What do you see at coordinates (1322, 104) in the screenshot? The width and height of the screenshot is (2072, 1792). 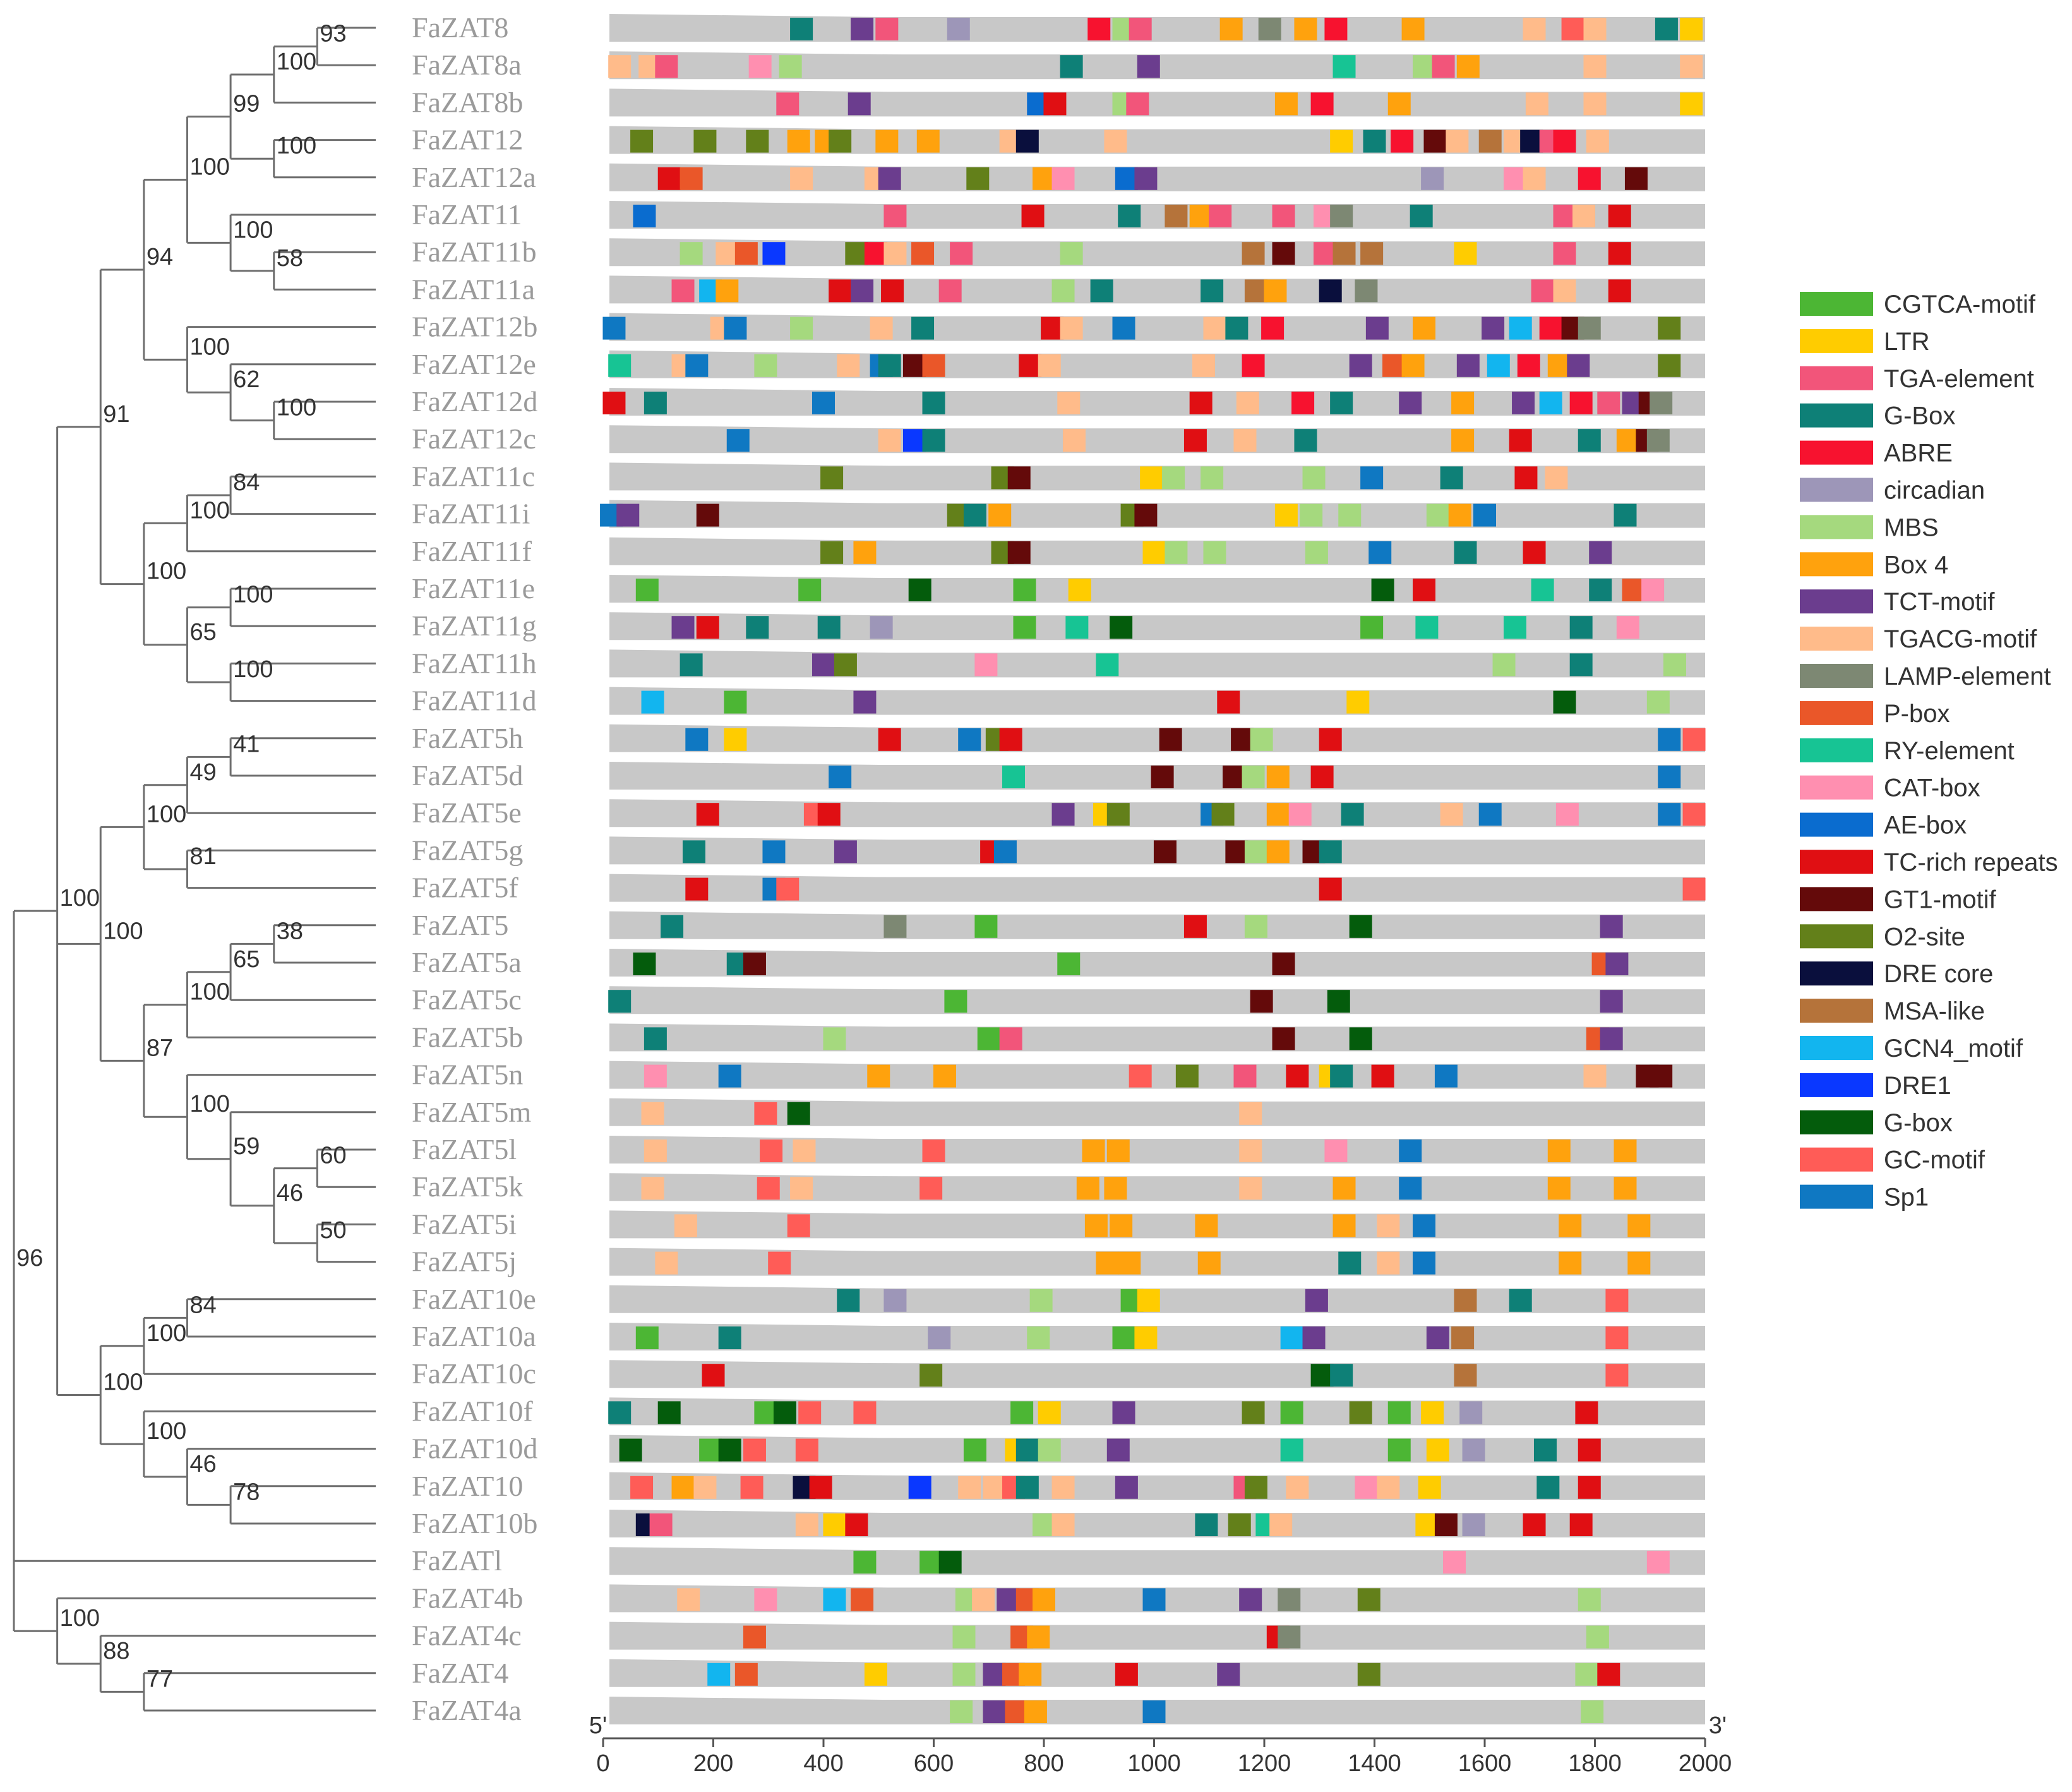 I see `motif-abre` at bounding box center [1322, 104].